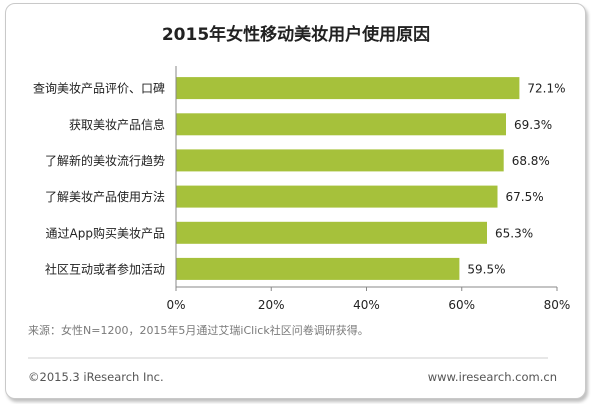  I want to click on category-label: 通过App购买美妆产品, so click(105, 232).